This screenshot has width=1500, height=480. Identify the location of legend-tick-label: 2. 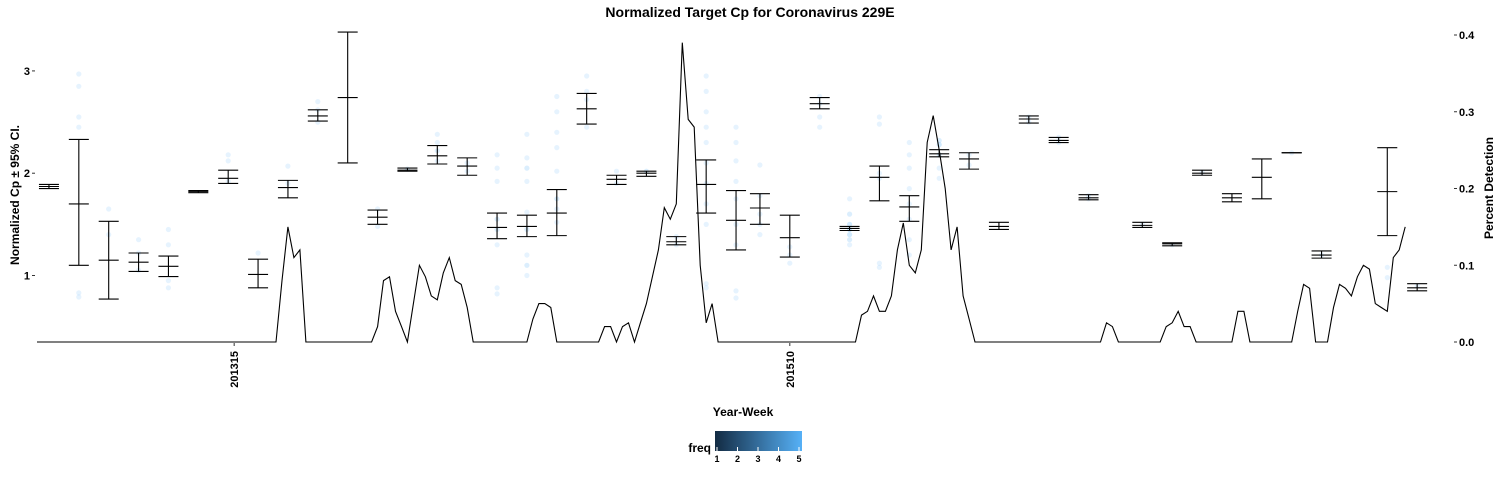
(737, 459).